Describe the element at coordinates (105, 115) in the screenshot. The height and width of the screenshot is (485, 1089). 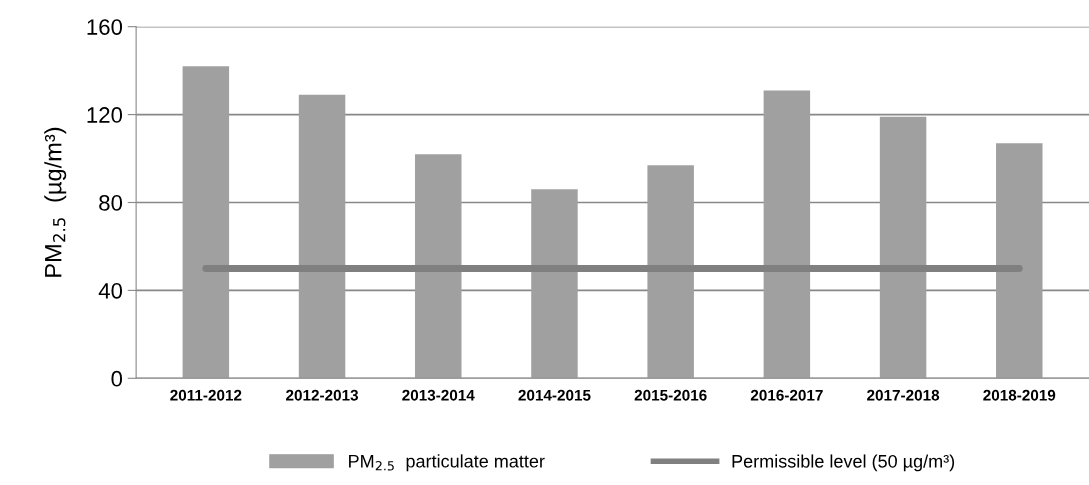
I see `y-tick-label: 120` at that location.